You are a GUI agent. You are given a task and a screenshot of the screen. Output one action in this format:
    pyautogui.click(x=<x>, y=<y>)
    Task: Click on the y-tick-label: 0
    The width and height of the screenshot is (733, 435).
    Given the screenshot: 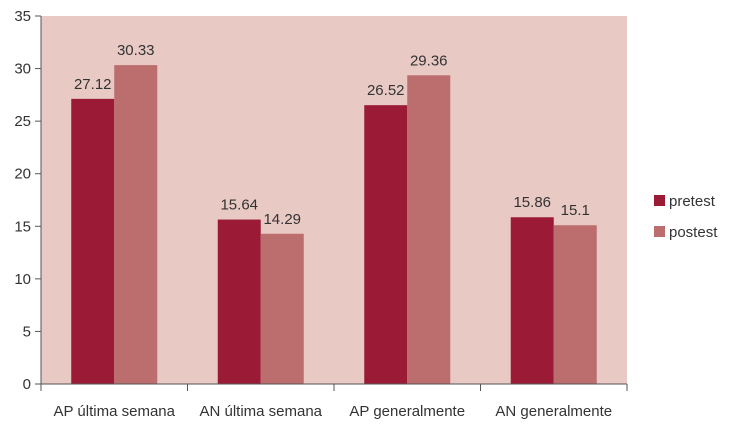 What is the action you would take?
    pyautogui.click(x=27, y=384)
    